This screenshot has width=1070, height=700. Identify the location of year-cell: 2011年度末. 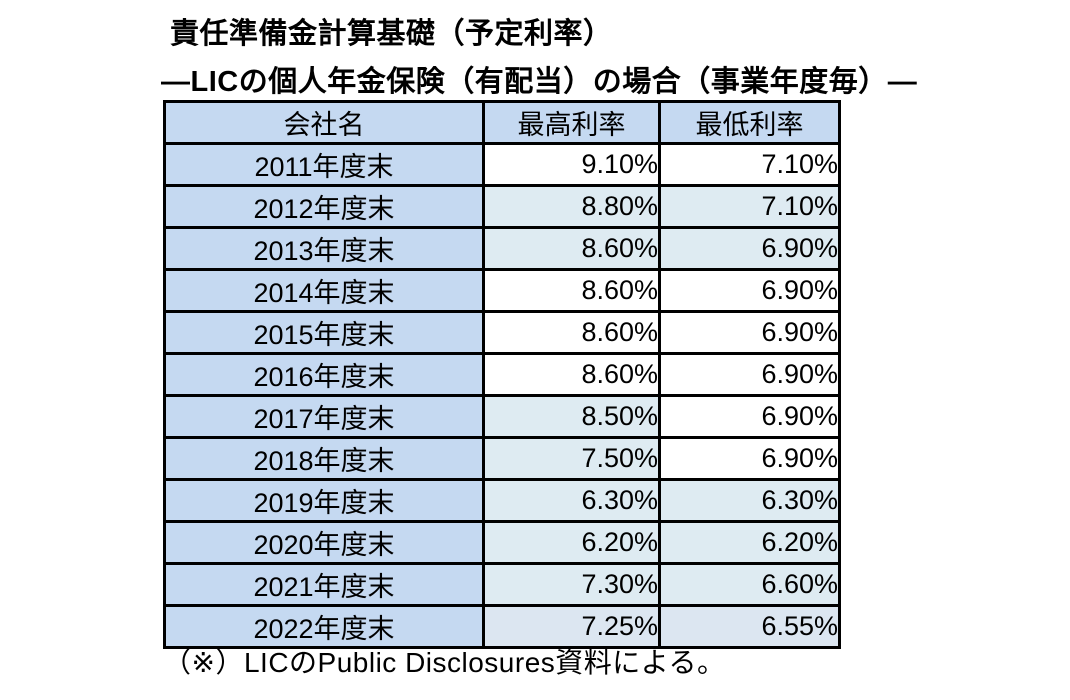
(324, 164).